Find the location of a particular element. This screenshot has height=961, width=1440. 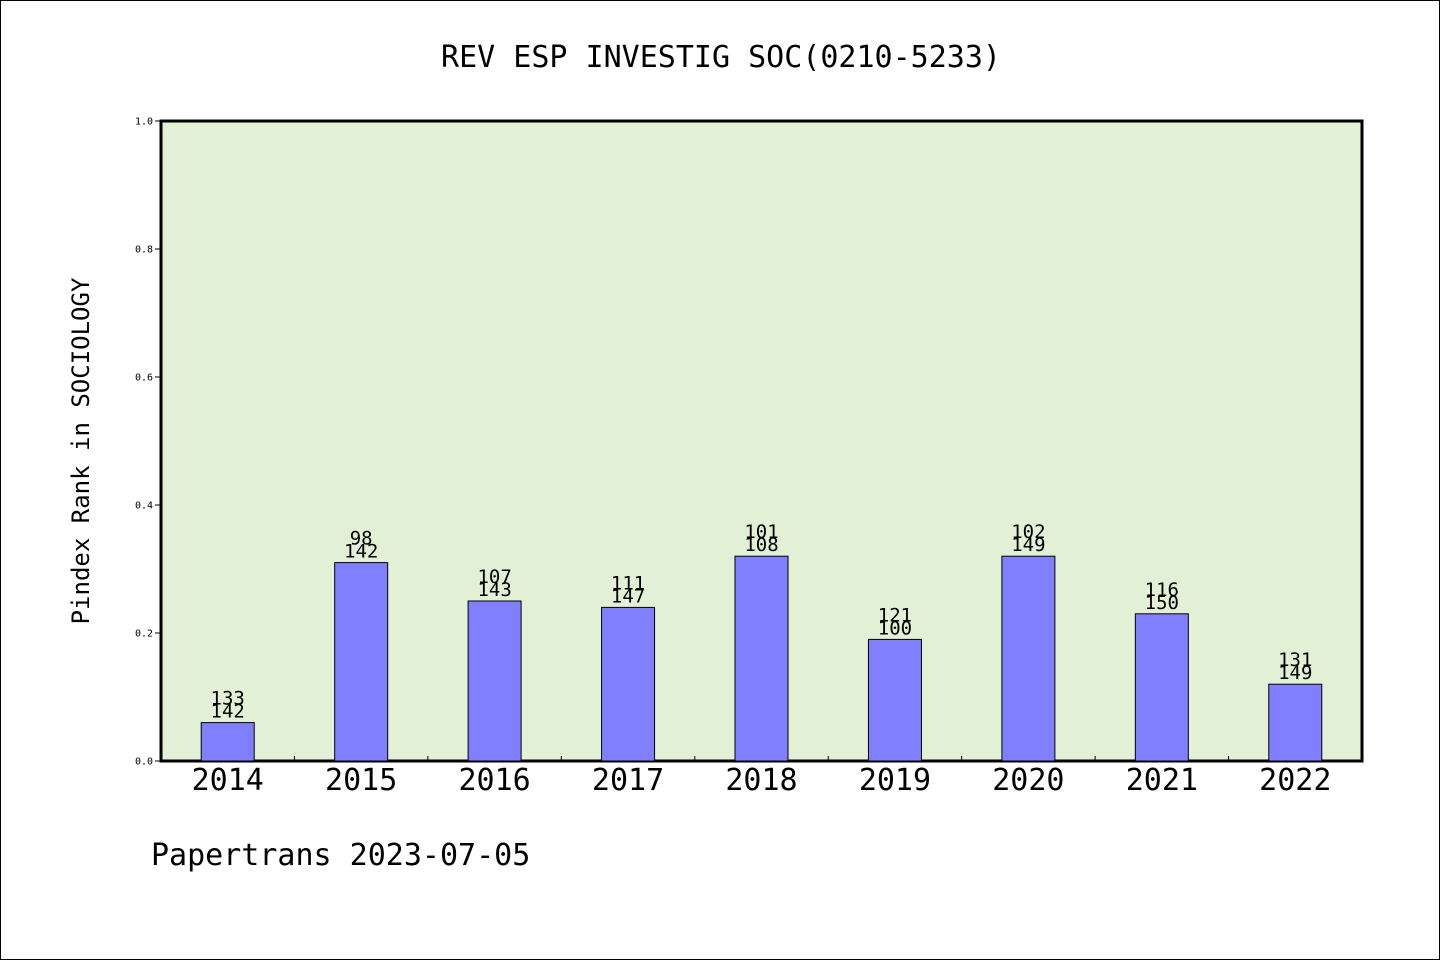

data-label-bottom: 150 is located at coordinates (1162, 603).